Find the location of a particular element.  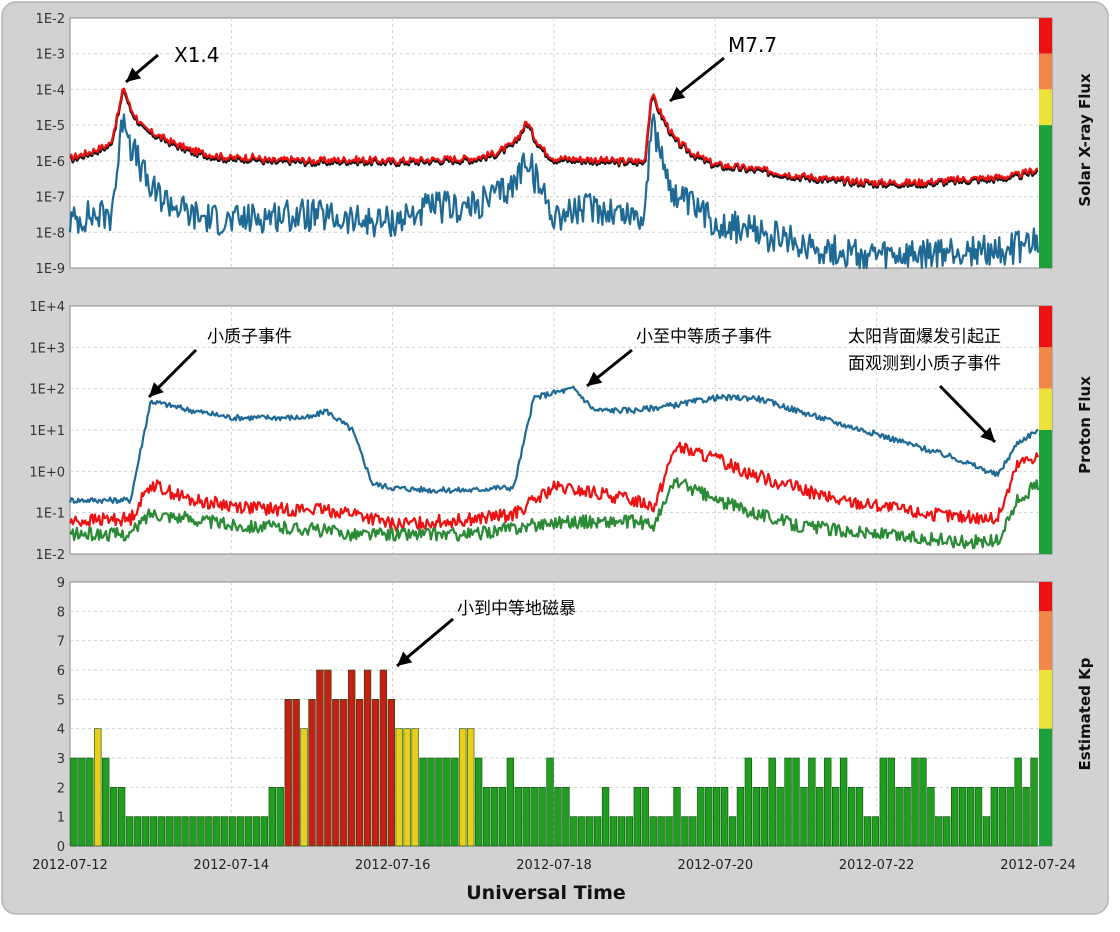

series-line-black is located at coordinates (554, 139).